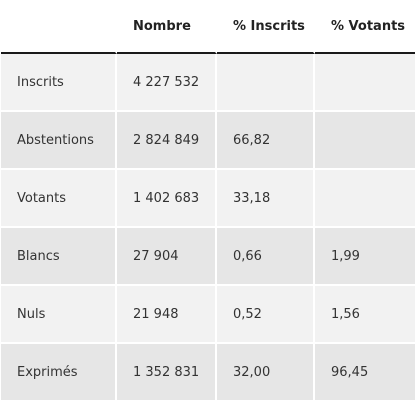  I want to click on table-row: Votants 1 402 683 33,18, so click(208, 199).